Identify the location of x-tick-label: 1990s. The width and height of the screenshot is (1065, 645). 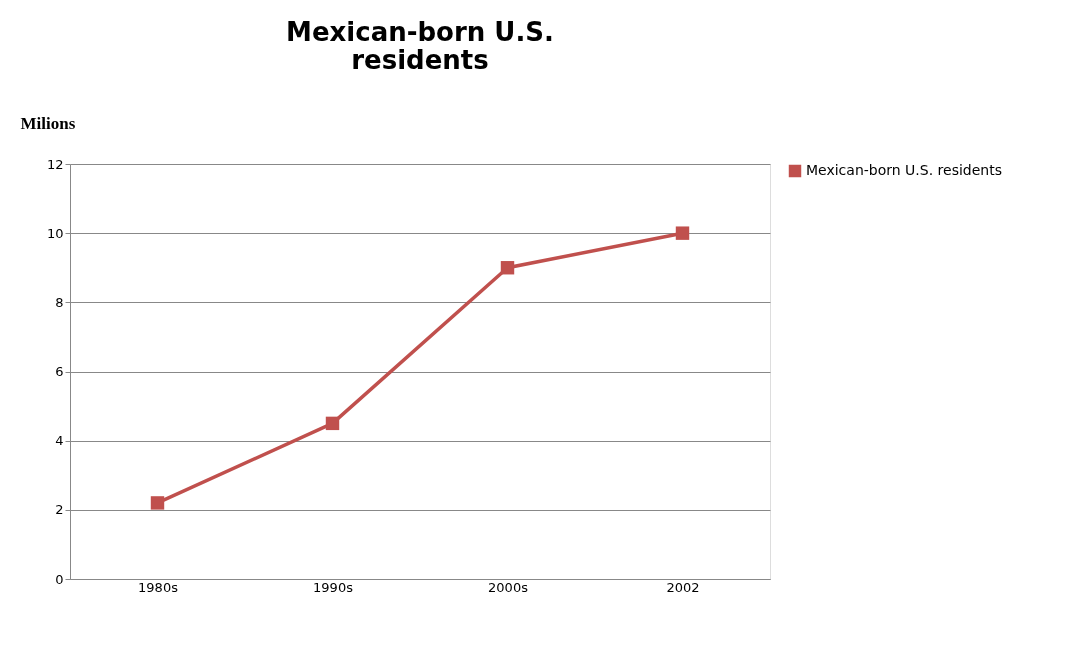
(333, 587).